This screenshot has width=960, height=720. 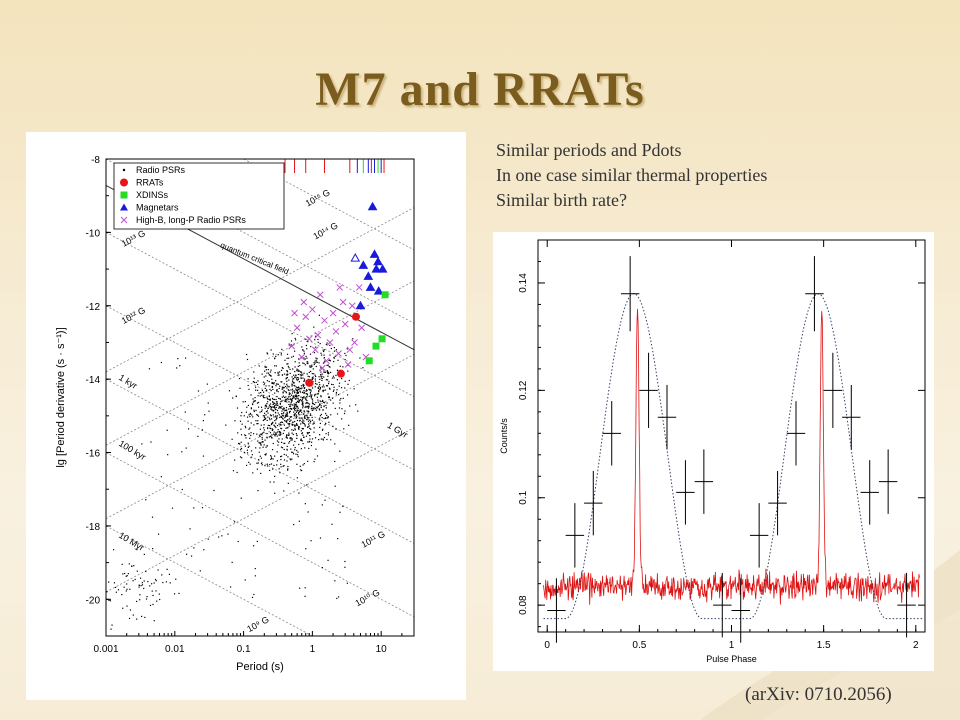 What do you see at coordinates (639, 645) in the screenshot?
I see `x-tick-label: 0.5` at bounding box center [639, 645].